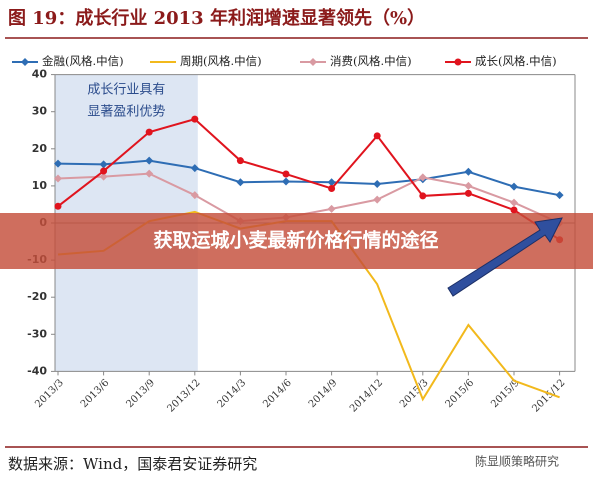 The width and height of the screenshot is (593, 485). What do you see at coordinates (221, 61) in the screenshot?
I see `legend-label: 周期(风格.中信)` at bounding box center [221, 61].